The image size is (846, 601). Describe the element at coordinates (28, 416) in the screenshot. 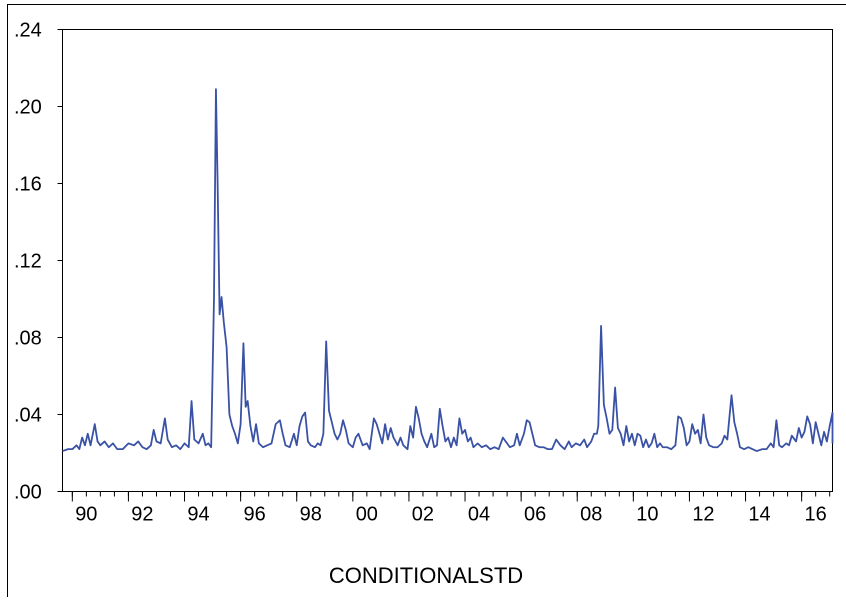

I see `y-tick-label: .04` at that location.